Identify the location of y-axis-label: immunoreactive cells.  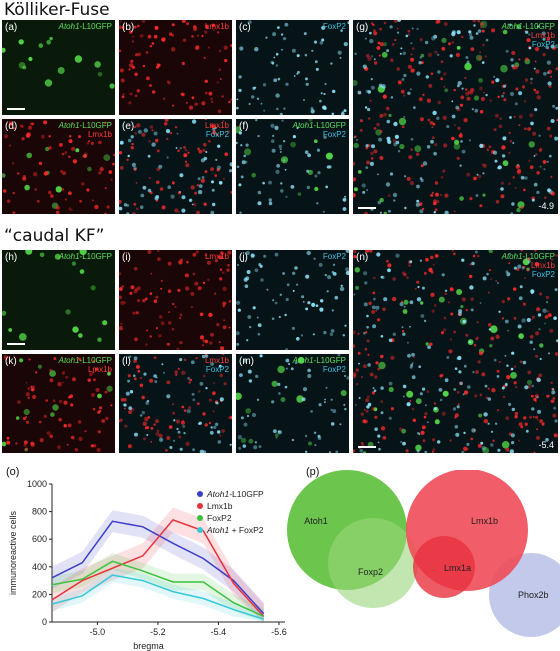
(13, 552).